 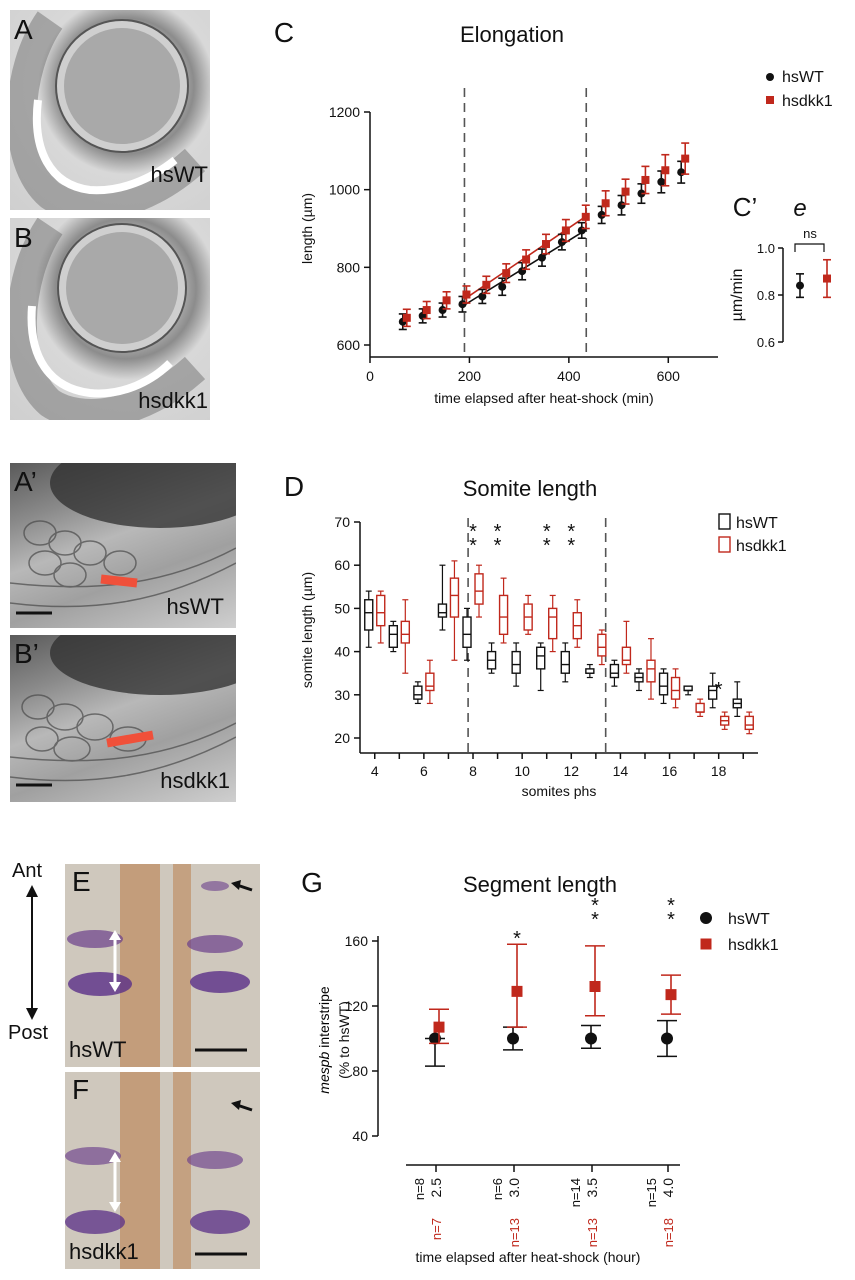 What do you see at coordinates (357, 941) in the screenshot?
I see `chart-g-ytick-label: 160` at bounding box center [357, 941].